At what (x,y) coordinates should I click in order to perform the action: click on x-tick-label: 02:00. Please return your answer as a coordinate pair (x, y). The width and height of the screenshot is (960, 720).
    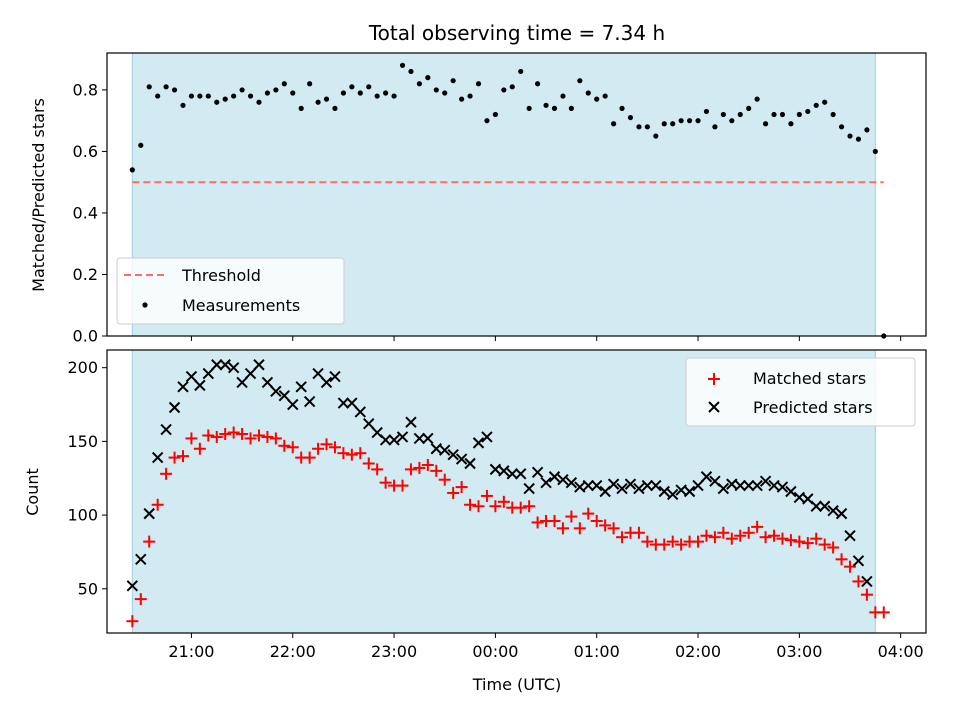
    Looking at the image, I should click on (698, 651).